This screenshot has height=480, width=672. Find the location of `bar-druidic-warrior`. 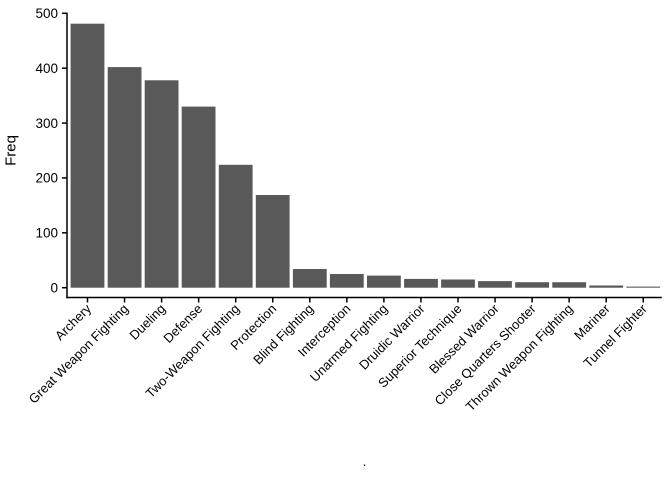

bar-druidic-warrior is located at coordinates (421, 283).